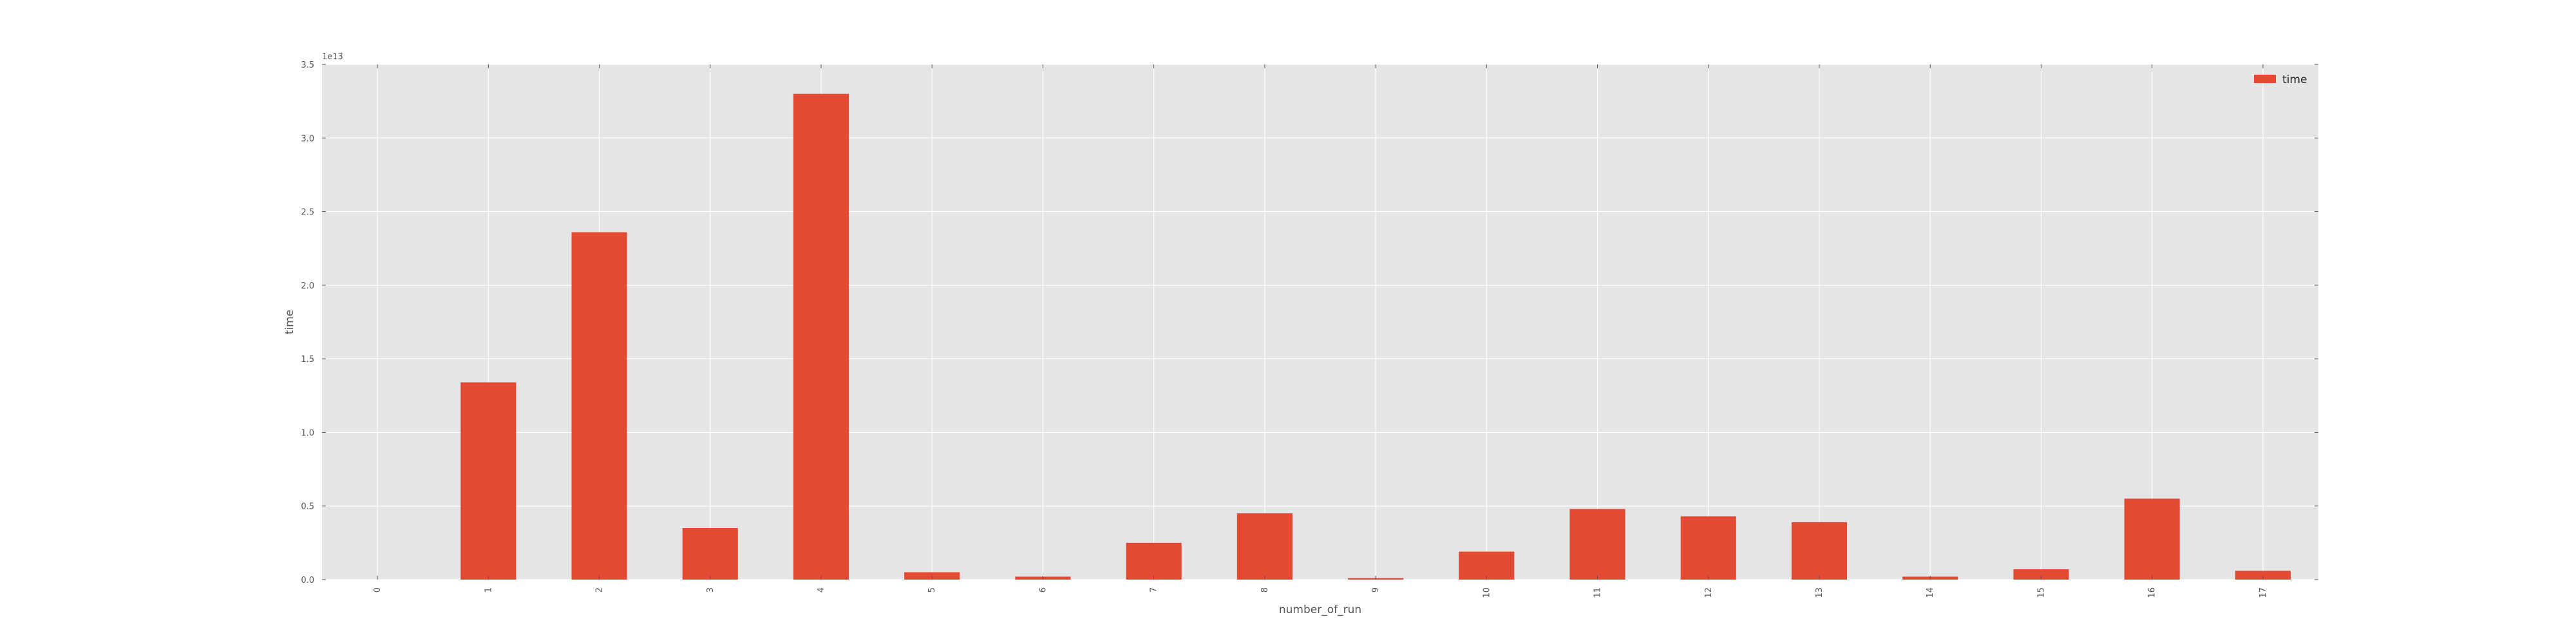  Describe the element at coordinates (1320, 609) in the screenshot. I see `x-axis-label: number_of_run` at that location.